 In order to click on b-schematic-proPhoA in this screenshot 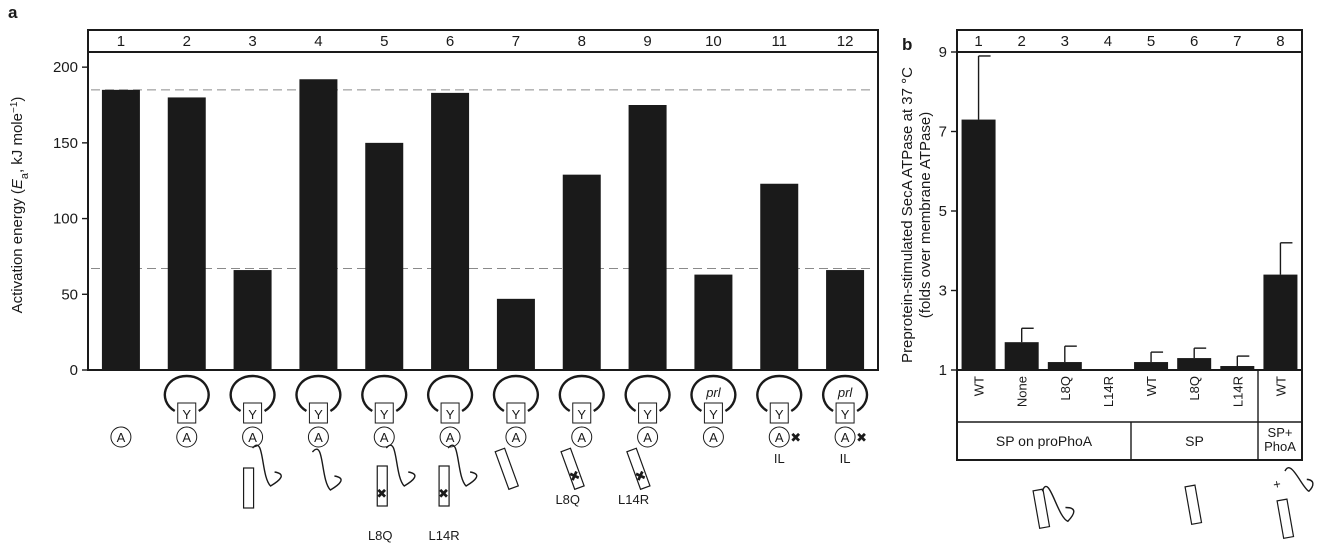, I will do `click(1053, 507)`.